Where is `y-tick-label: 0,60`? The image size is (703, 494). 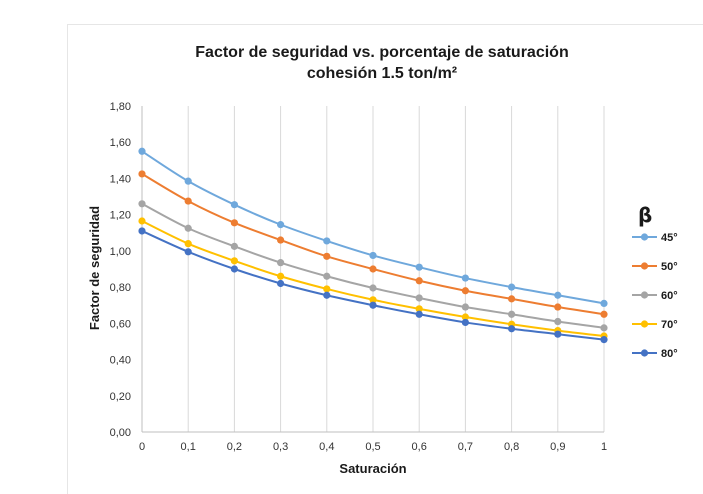 y-tick-label: 0,60 is located at coordinates (120, 324).